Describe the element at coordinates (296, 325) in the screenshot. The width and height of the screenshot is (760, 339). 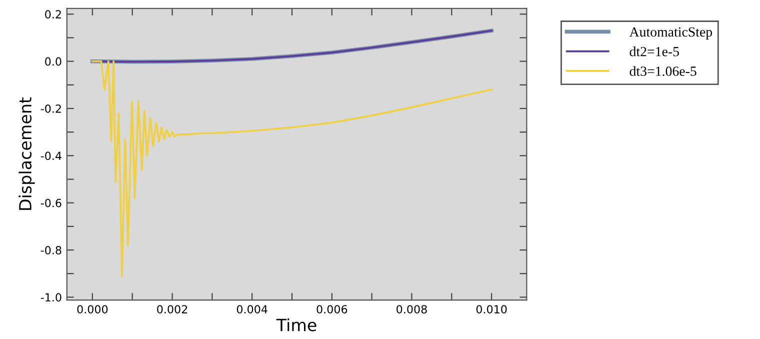
I see `x-axis-title: Time` at that location.